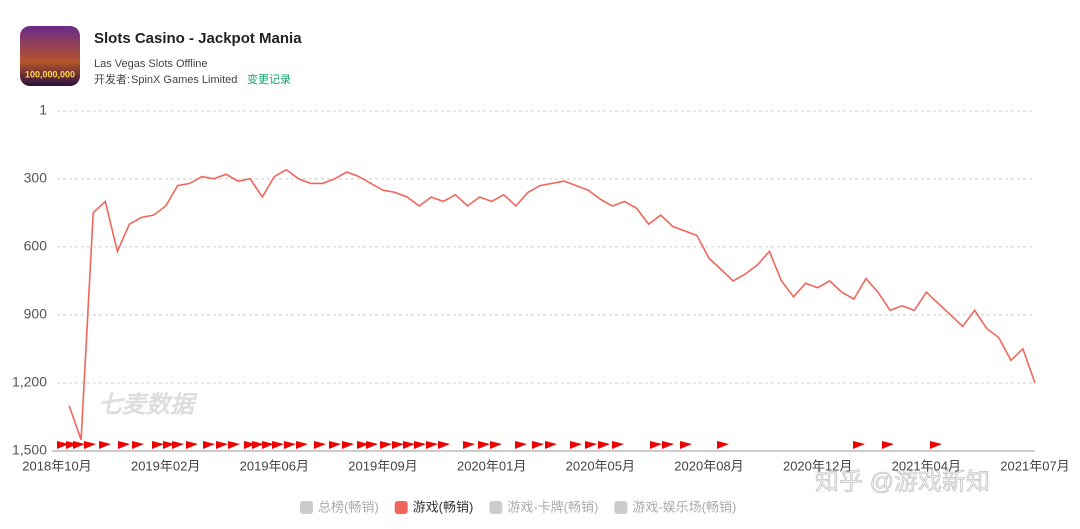 This screenshot has height=529, width=1080. I want to click on app-title: Slots Casino - Jackpot Mania, so click(198, 38).